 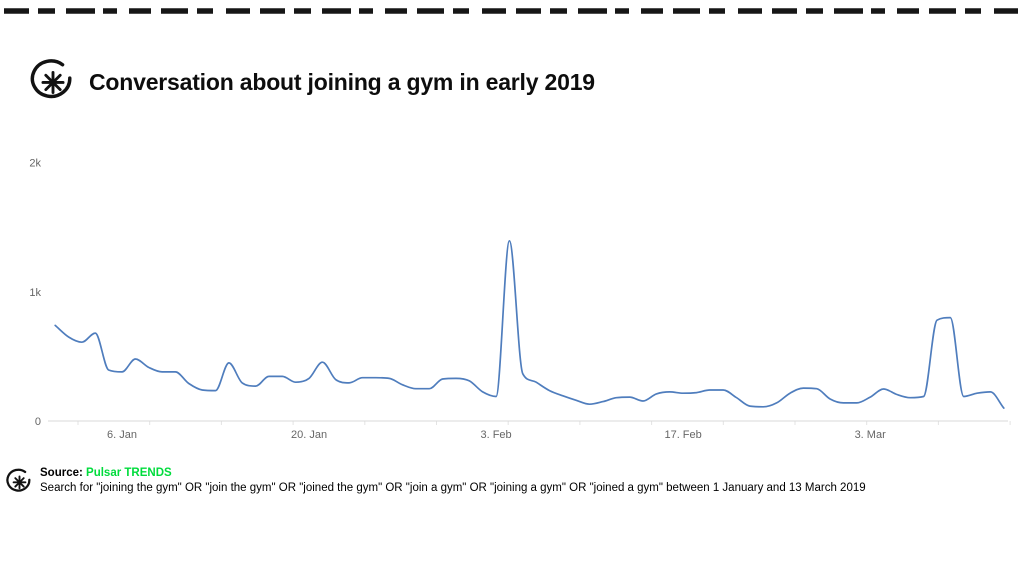 What do you see at coordinates (495, 435) in the screenshot?
I see `svg-text: 3. Feb` at bounding box center [495, 435].